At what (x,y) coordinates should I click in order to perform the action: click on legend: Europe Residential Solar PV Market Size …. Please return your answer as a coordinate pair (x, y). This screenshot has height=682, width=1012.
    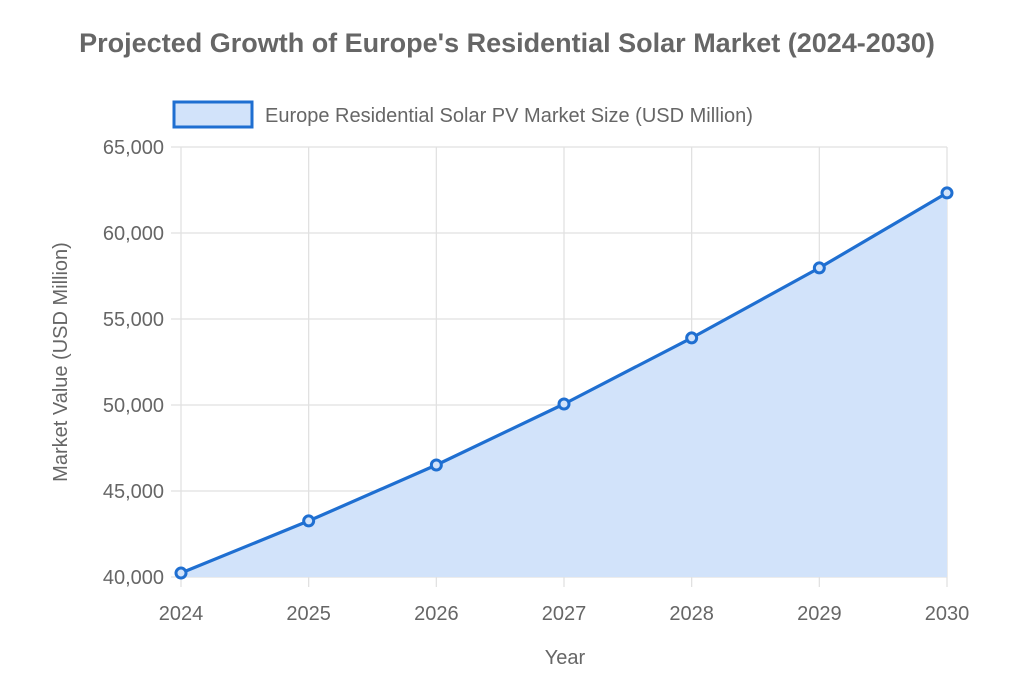
    Looking at the image, I should click on (462, 114).